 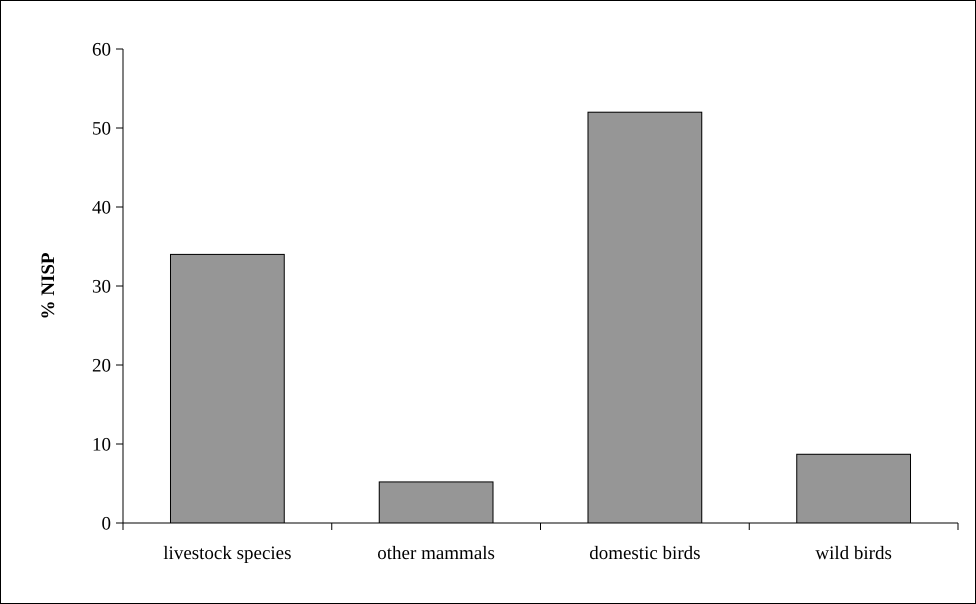 What do you see at coordinates (48, 286) in the screenshot?
I see `y-axis-title: % NISP` at bounding box center [48, 286].